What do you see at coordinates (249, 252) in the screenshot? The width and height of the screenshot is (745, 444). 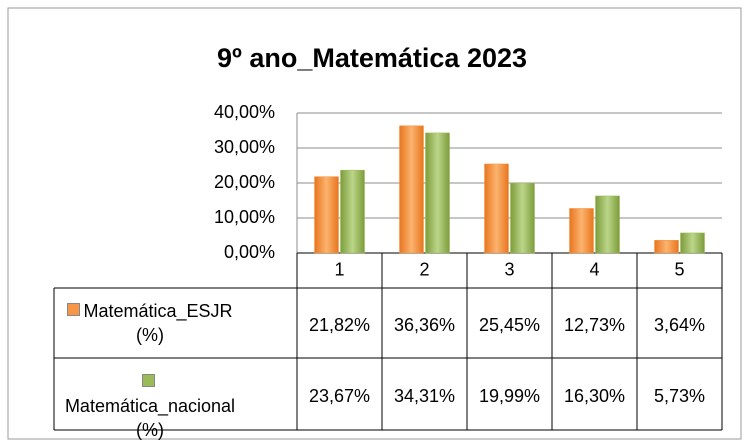 I see `y-tick-label: 0,00%` at bounding box center [249, 252].